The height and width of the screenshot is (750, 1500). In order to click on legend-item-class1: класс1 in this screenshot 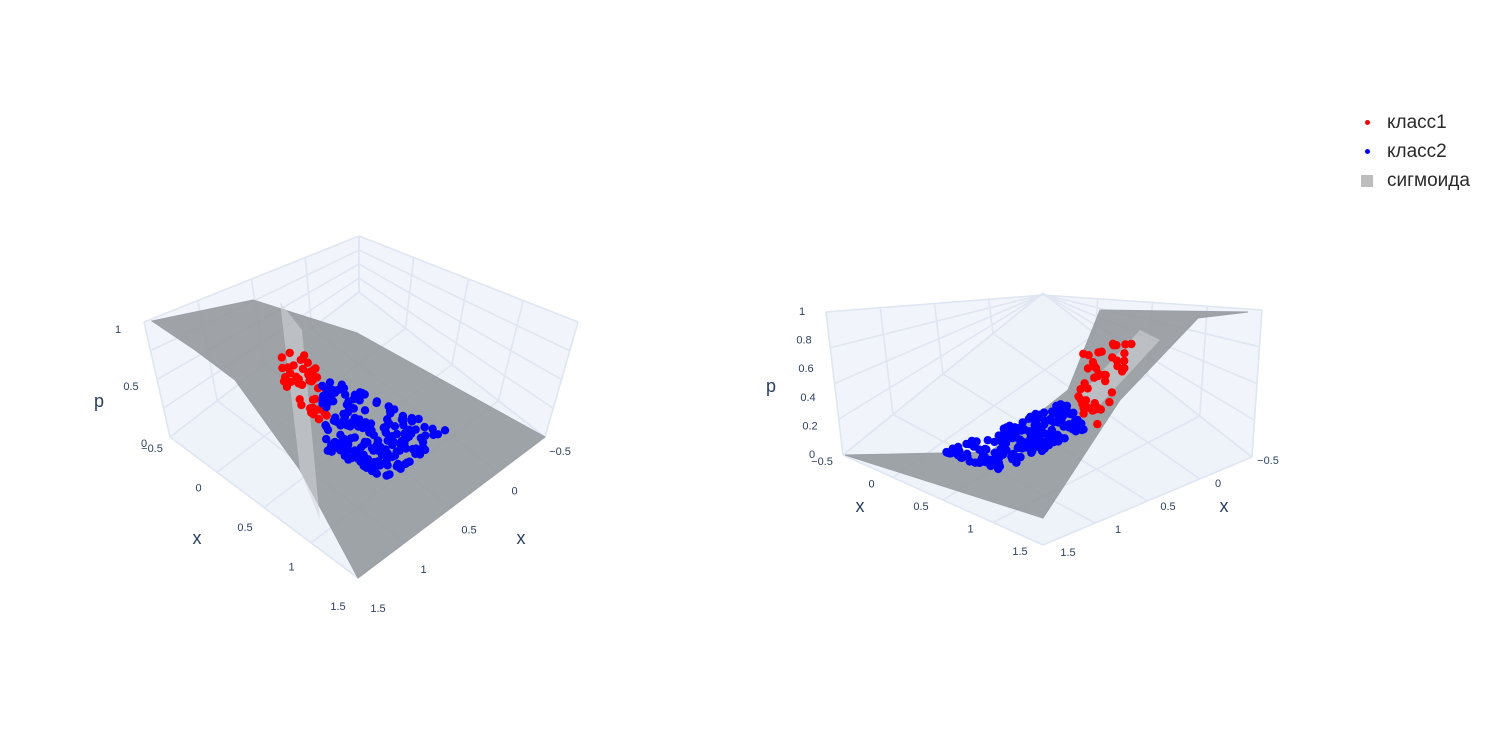, I will do `click(1426, 122)`.